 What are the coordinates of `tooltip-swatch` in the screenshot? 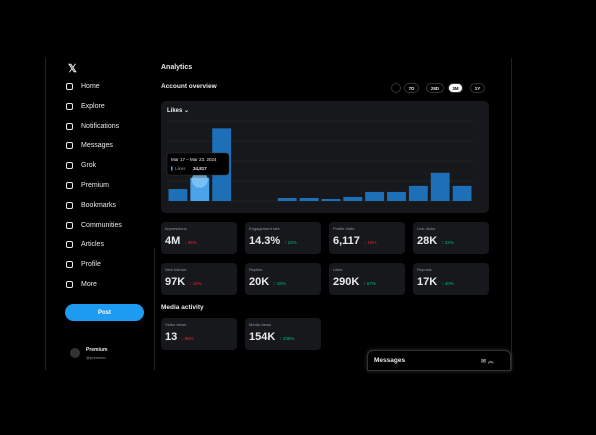 It's located at (172, 168).